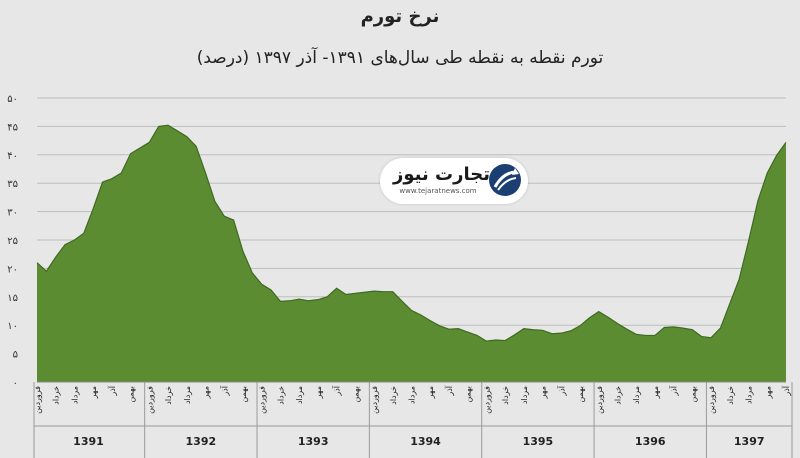  What do you see at coordinates (400, 16) in the screenshot?
I see `chart-title: نرخ تورم` at bounding box center [400, 16].